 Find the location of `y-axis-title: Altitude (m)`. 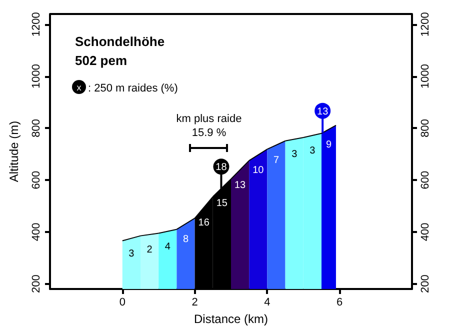

y-axis-title: Altitude (m) is located at coordinates (14, 151).